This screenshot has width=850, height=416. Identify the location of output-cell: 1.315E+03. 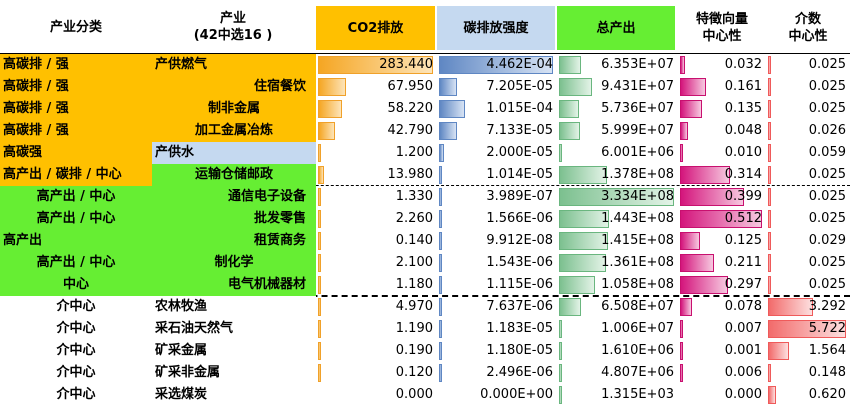
(617, 395).